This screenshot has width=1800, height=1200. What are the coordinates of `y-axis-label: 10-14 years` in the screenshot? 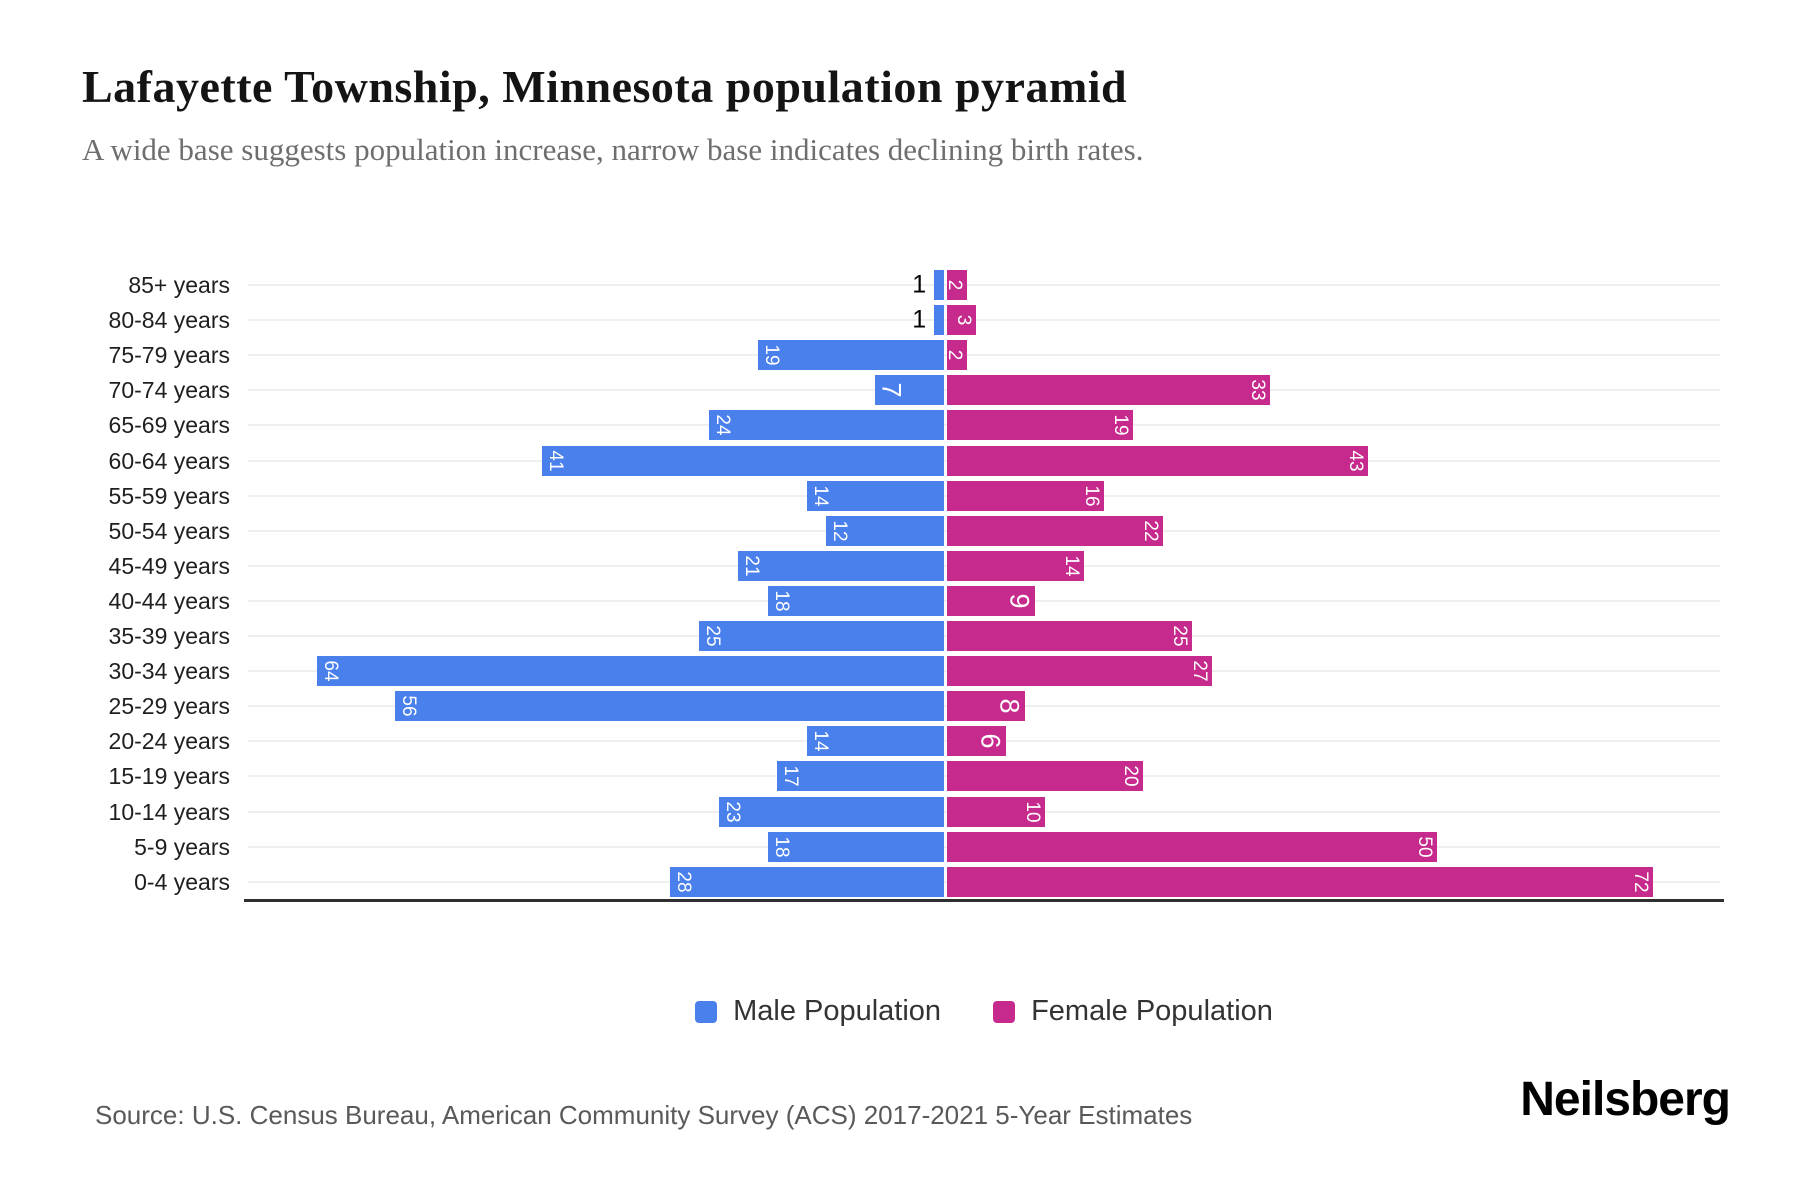 It's located at (169, 811).